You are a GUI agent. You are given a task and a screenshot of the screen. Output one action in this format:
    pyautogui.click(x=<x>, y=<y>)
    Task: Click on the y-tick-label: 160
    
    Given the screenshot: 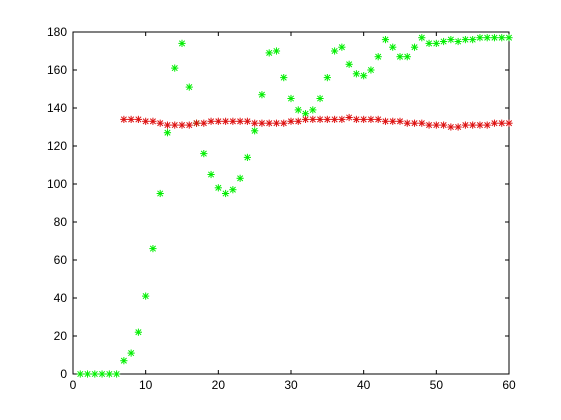 What is the action you would take?
    pyautogui.click(x=57, y=70)
    